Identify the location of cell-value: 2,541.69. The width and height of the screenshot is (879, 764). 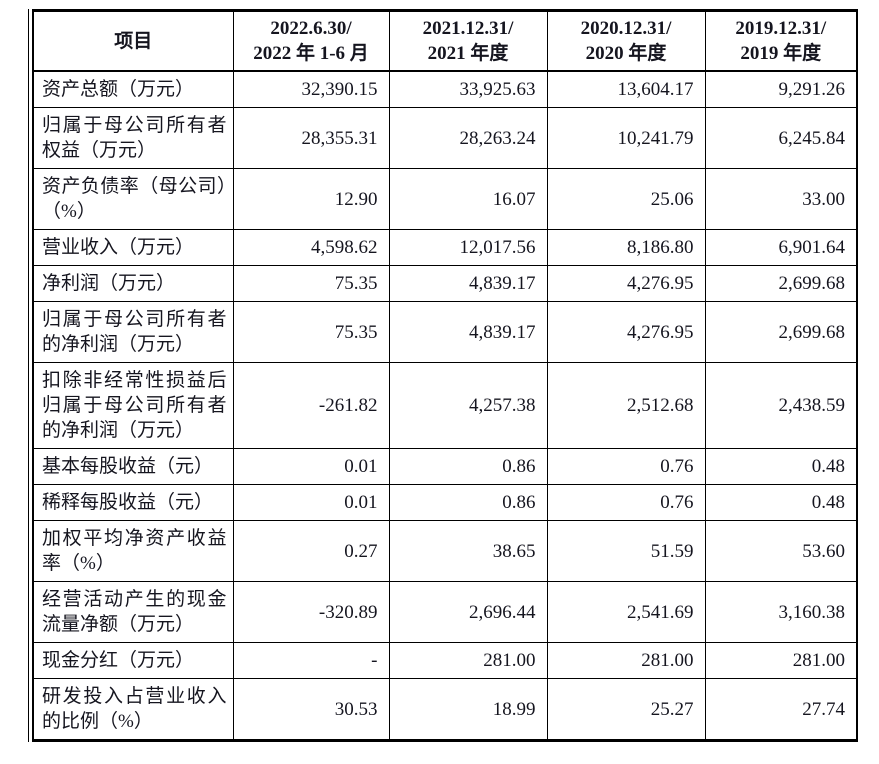
(626, 612).